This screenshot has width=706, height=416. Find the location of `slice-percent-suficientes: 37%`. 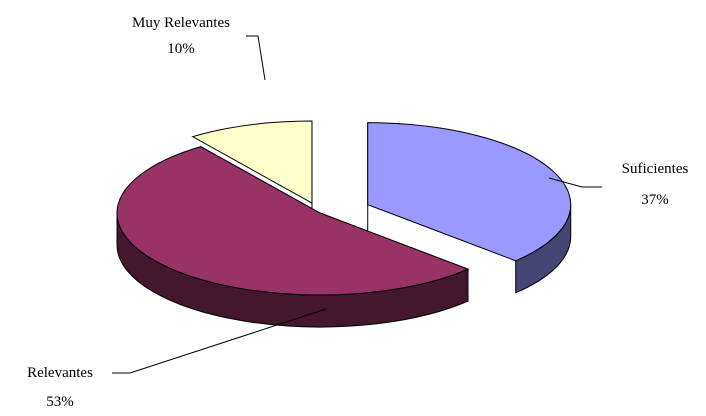

slice-percent-suficientes: 37% is located at coordinates (655, 200).